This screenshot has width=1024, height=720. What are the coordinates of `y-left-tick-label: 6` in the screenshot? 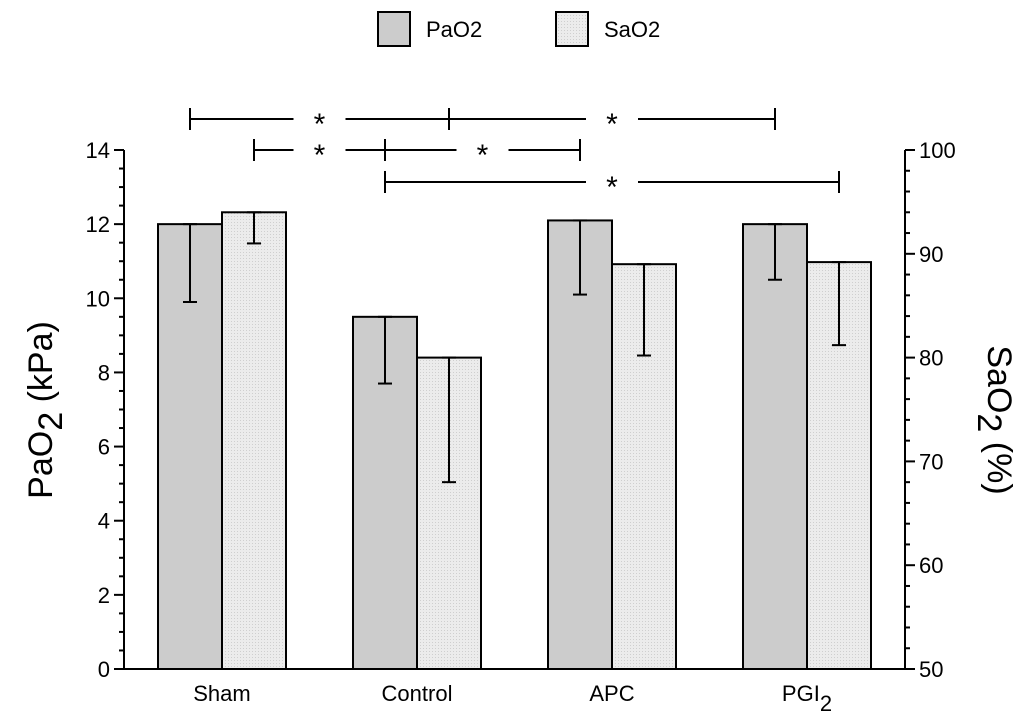 It's located at (104, 447).